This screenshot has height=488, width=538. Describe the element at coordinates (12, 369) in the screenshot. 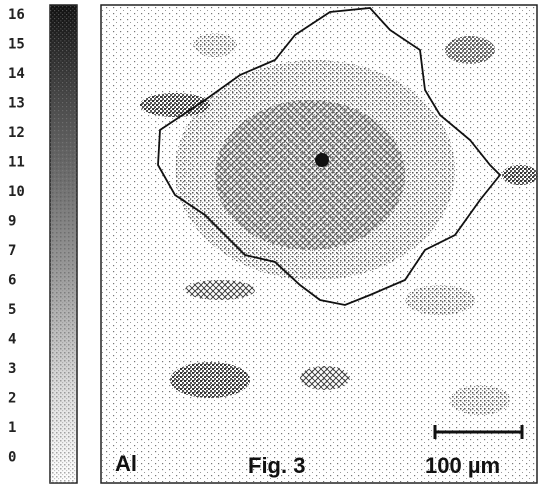

I see `colorbar-label: 3` at that location.